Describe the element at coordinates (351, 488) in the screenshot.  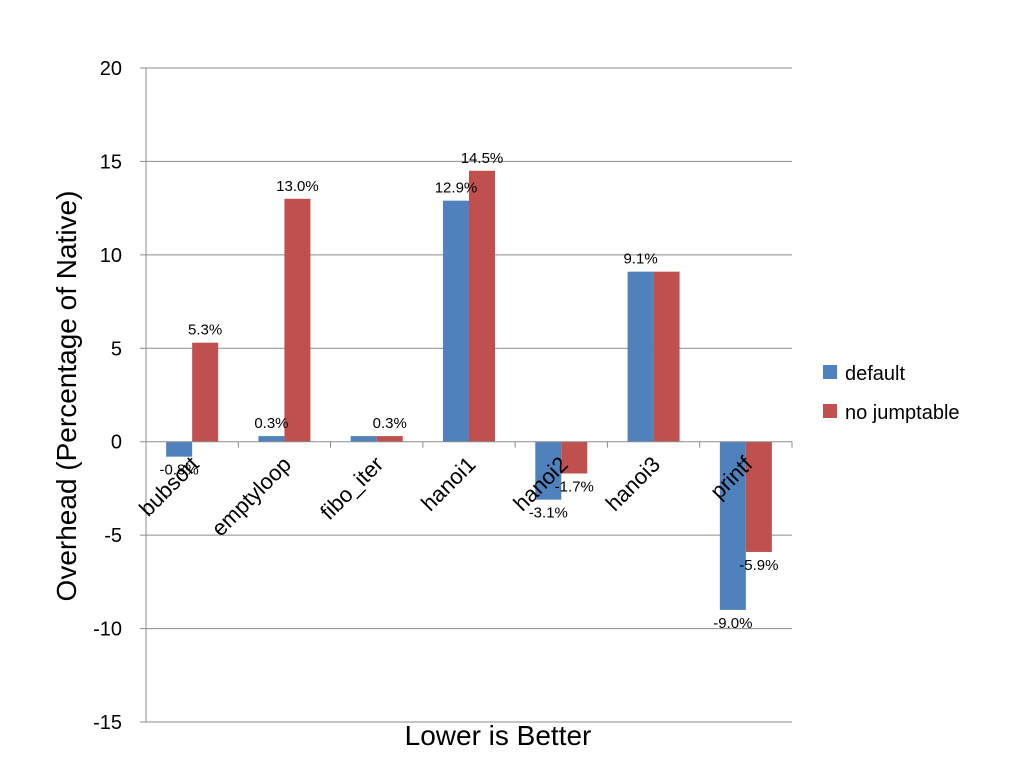
I see `x-tick-label: fibo_iter` at that location.